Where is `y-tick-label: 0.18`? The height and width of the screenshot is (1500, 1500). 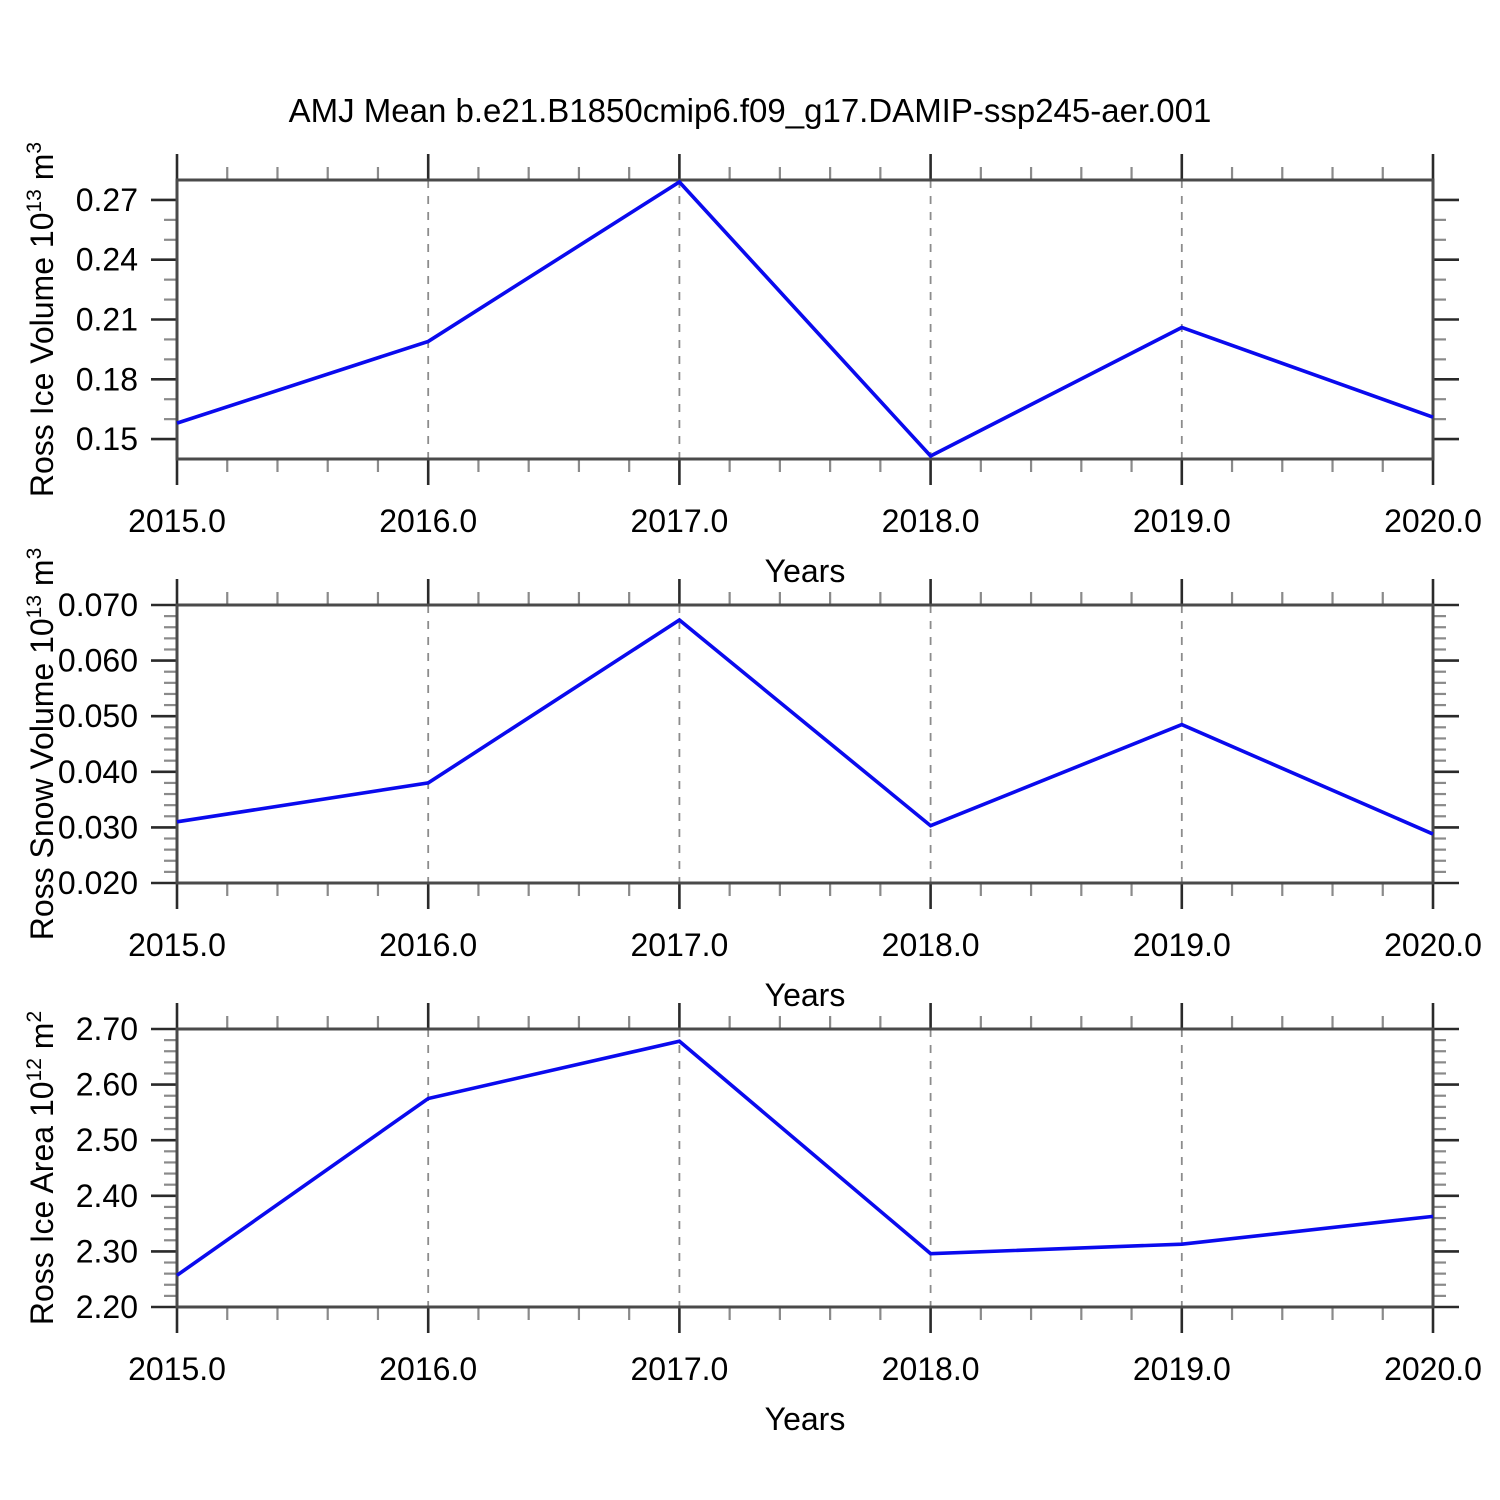
y-tick-label: 0.18 is located at coordinates (107, 379).